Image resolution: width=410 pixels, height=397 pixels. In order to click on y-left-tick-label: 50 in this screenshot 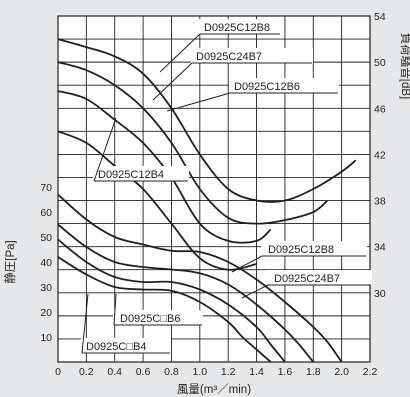, I will do `click(46, 238)`.